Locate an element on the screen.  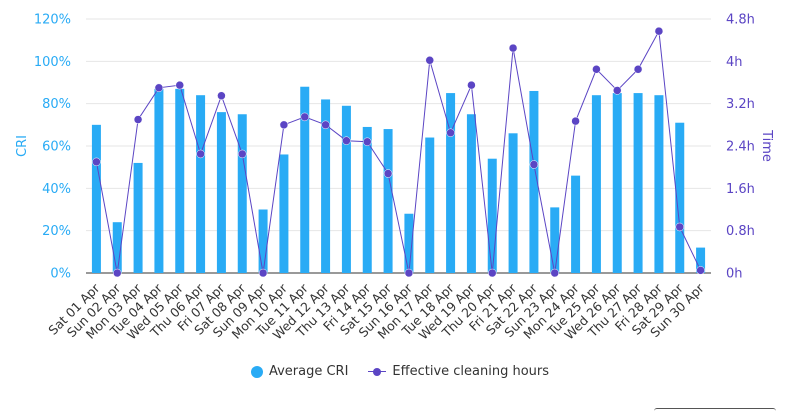
y-right-tick-label: 3.2h is located at coordinates (740, 104).